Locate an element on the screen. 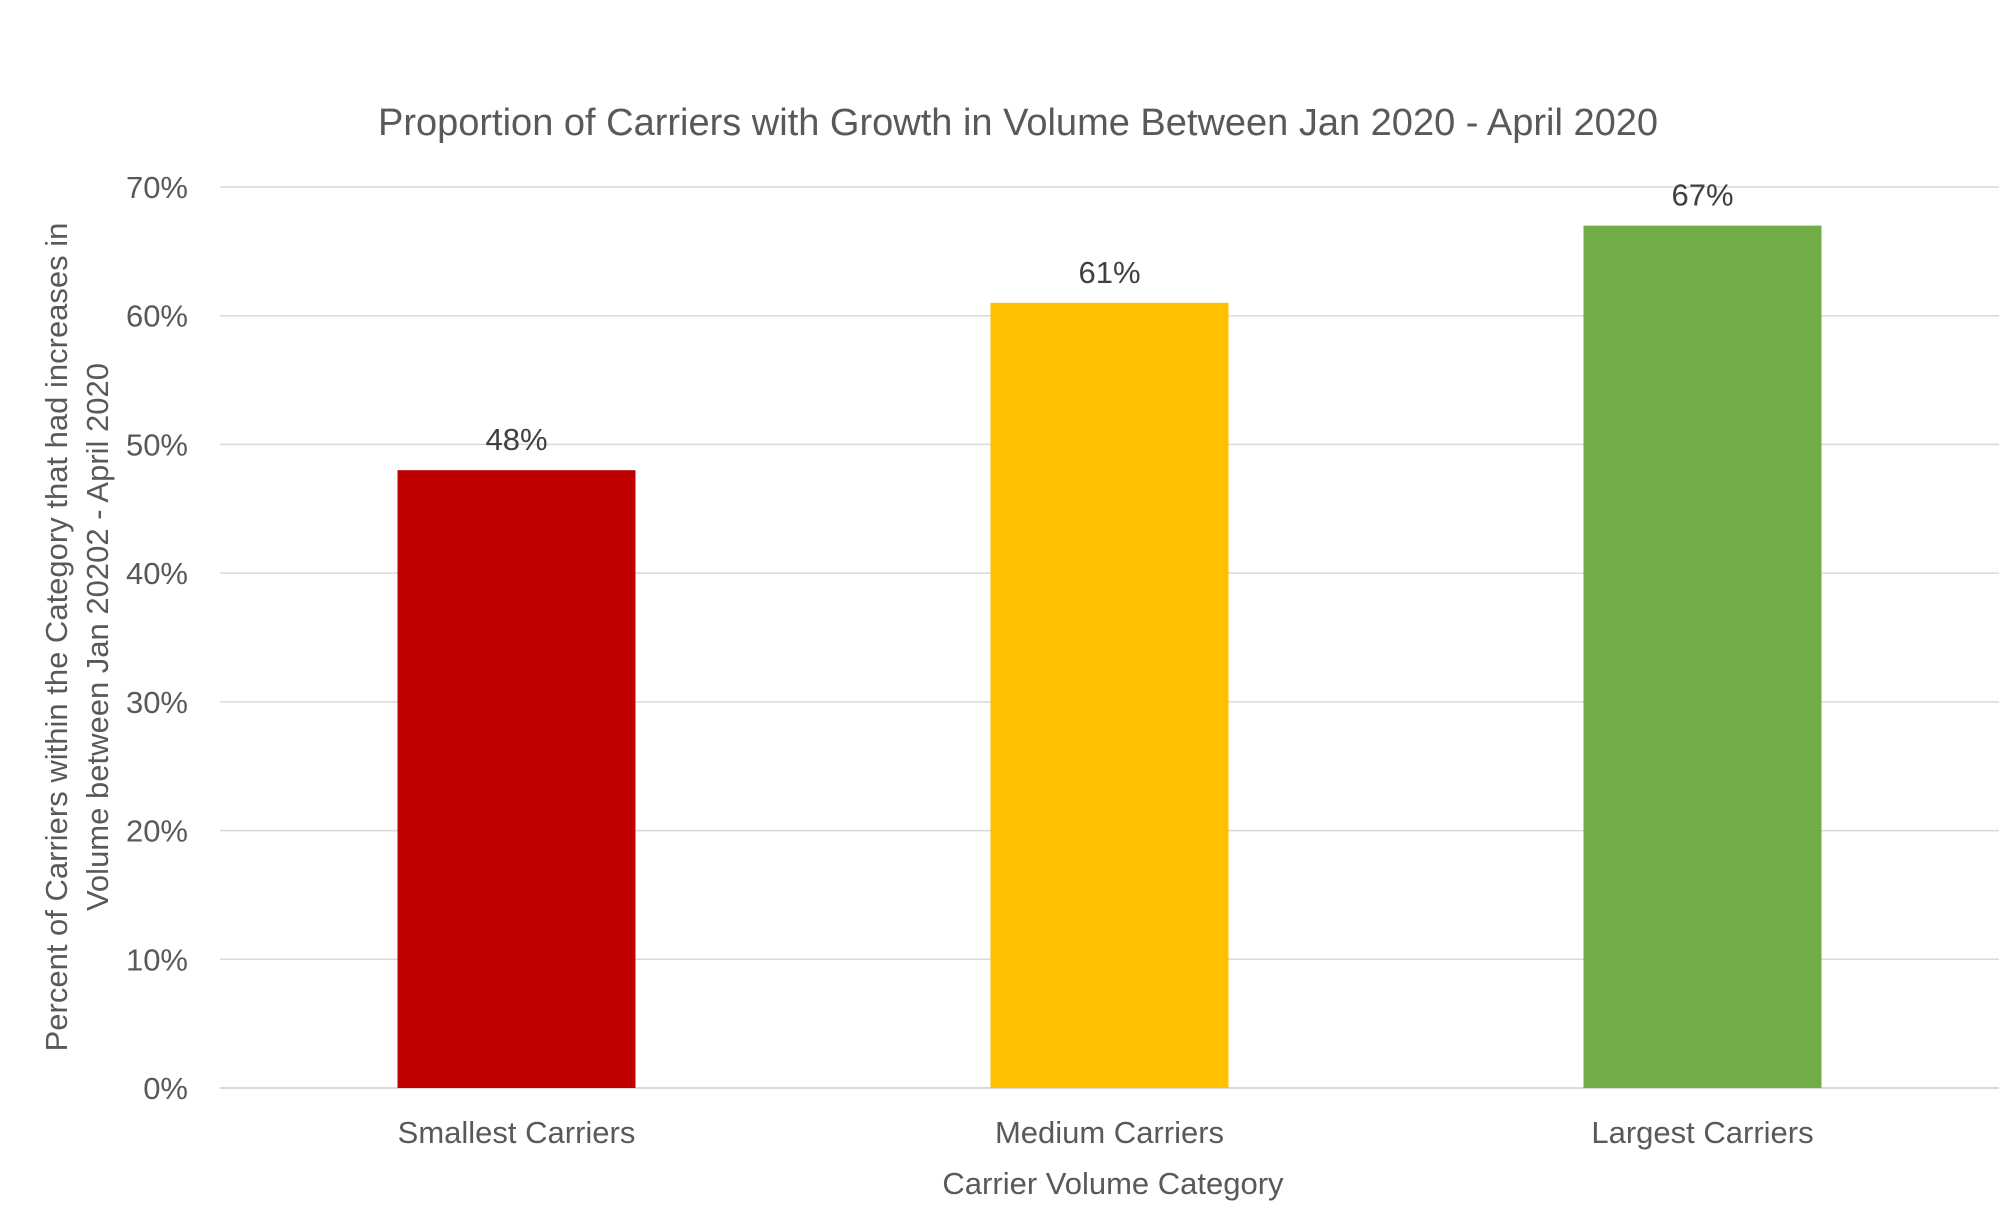 The width and height of the screenshot is (1999, 1227). data-label: 67% is located at coordinates (1702, 195).